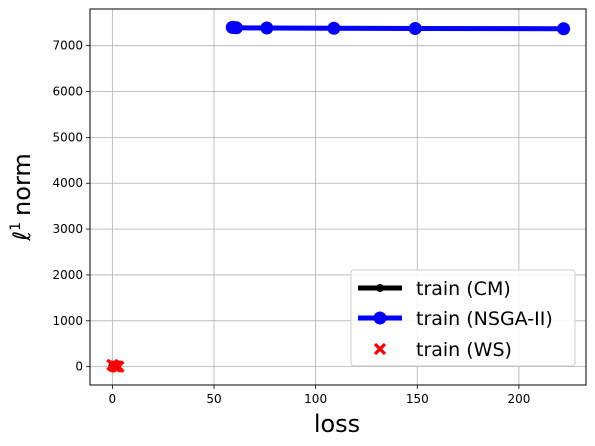 The image size is (595, 446). I want to click on legend-label-ws: train (WS), so click(464, 350).